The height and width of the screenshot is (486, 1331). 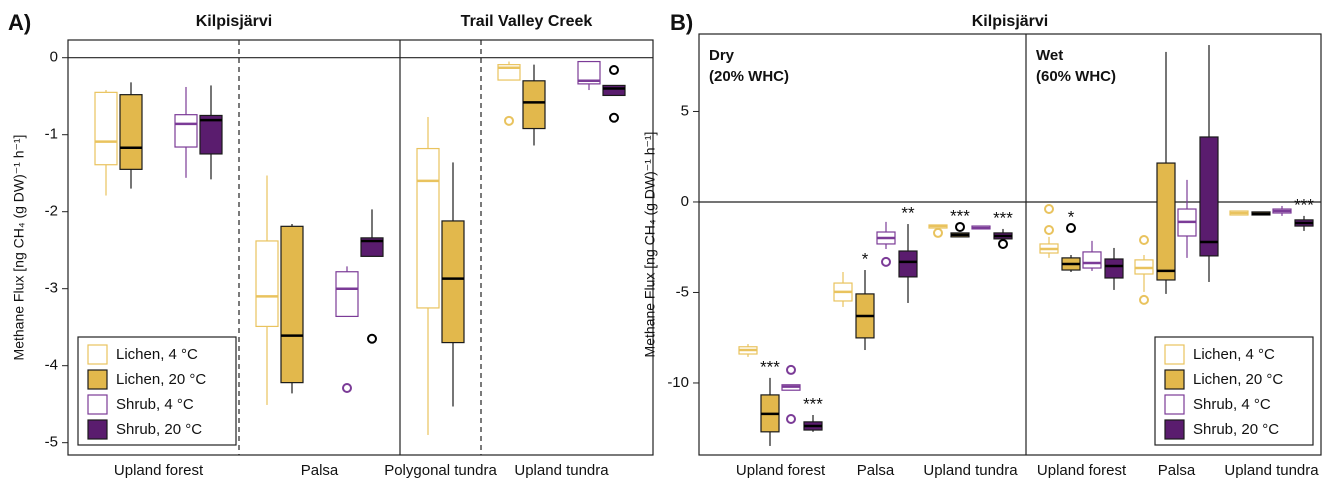 What do you see at coordinates (51, 134) in the screenshot?
I see `y-tick-label: -1` at bounding box center [51, 134].